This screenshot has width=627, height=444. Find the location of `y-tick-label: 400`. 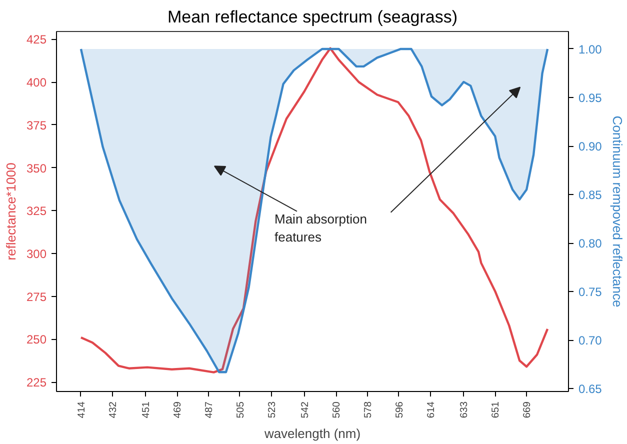

y-tick-label: 400 is located at coordinates (36, 83).